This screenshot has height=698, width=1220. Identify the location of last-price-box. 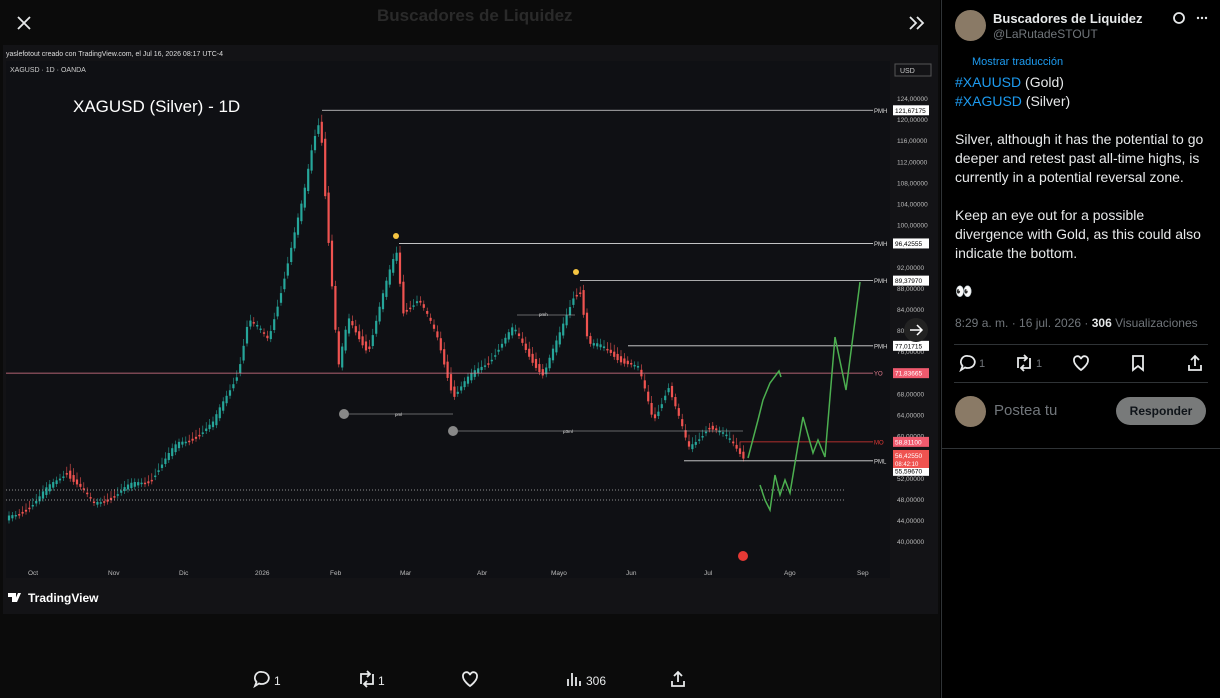
(911, 459).